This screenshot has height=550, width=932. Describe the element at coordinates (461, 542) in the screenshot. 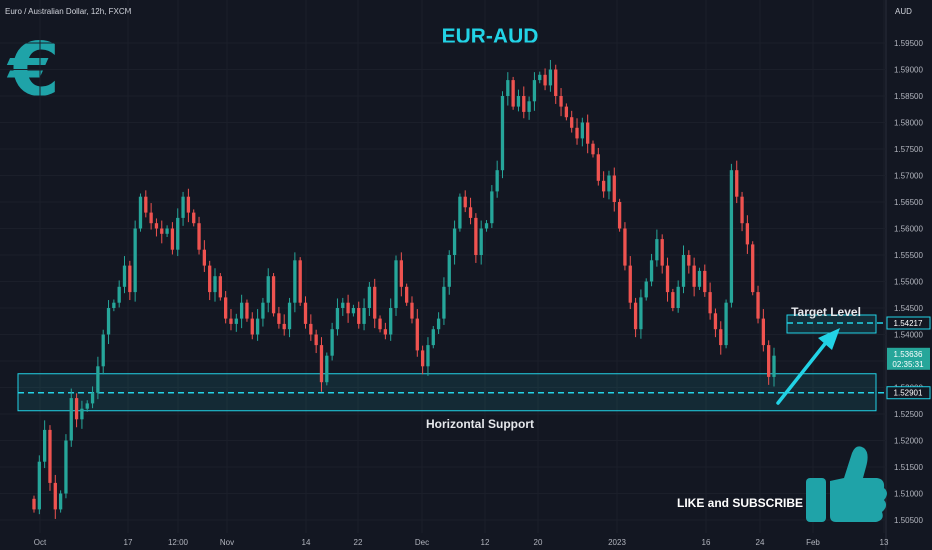

I see `time-axis: Oct 17 12:00 Nov 14 22 Dec 12 20 2023 16 24 Feb 13` at that location.